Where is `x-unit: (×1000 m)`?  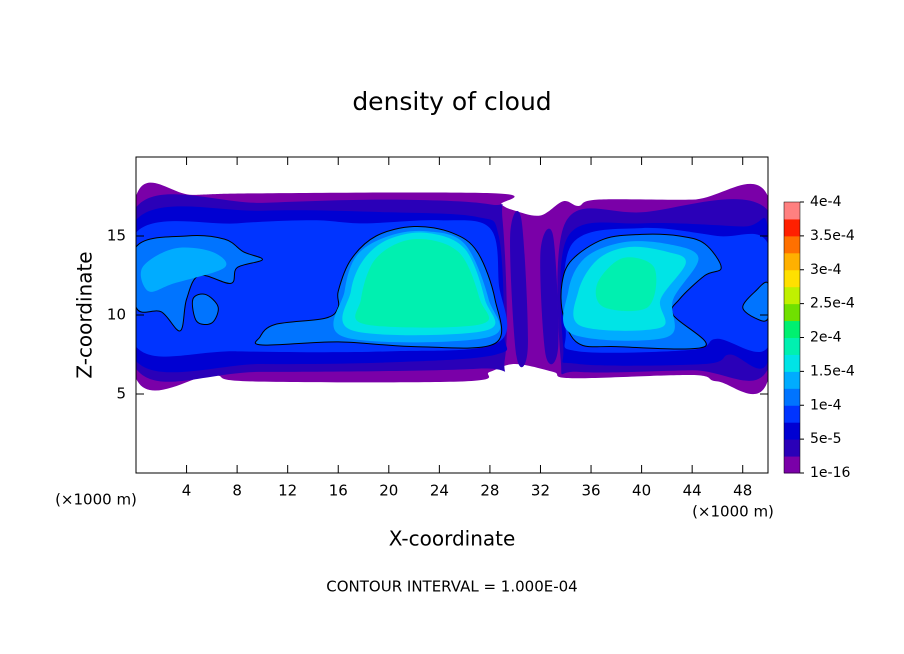 x-unit: (×1000 m) is located at coordinates (733, 512).